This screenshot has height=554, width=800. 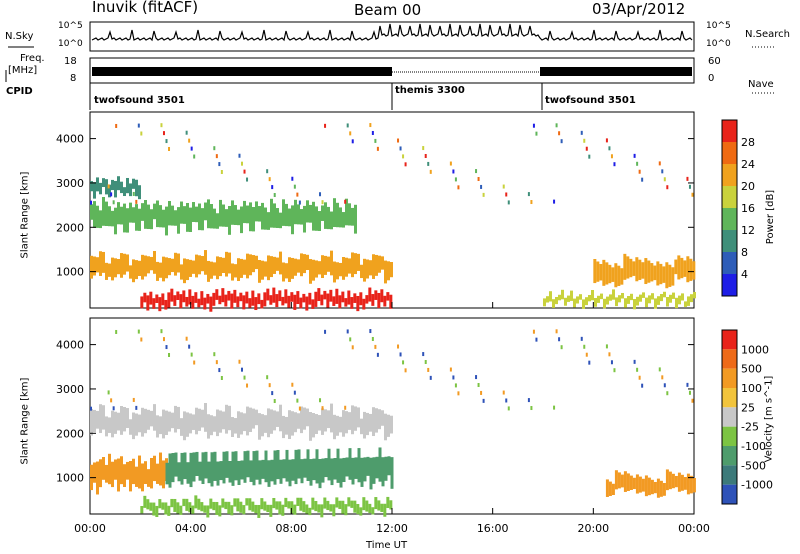 I want to click on colorbar-tick: 28, so click(x=748, y=142).